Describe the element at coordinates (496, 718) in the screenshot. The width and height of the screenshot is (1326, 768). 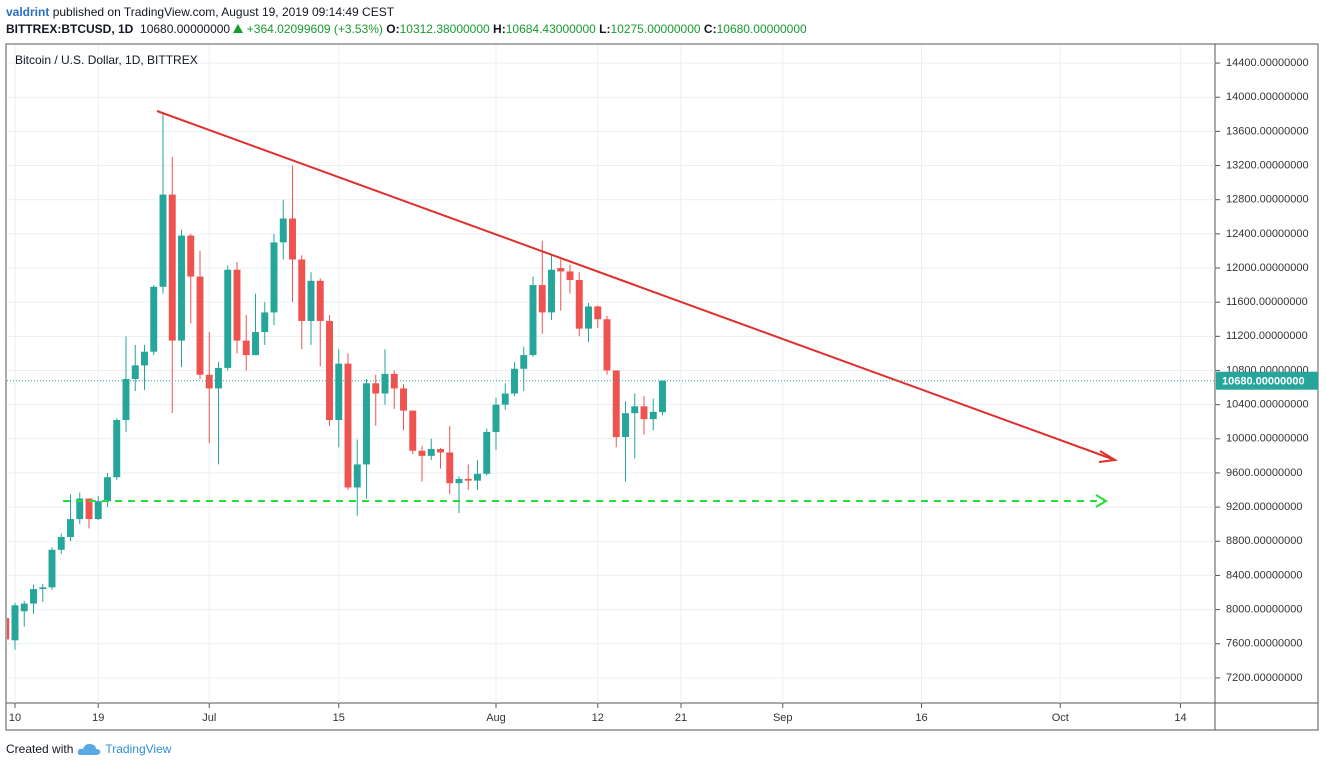
I see `x-tick-label: Aug` at that location.